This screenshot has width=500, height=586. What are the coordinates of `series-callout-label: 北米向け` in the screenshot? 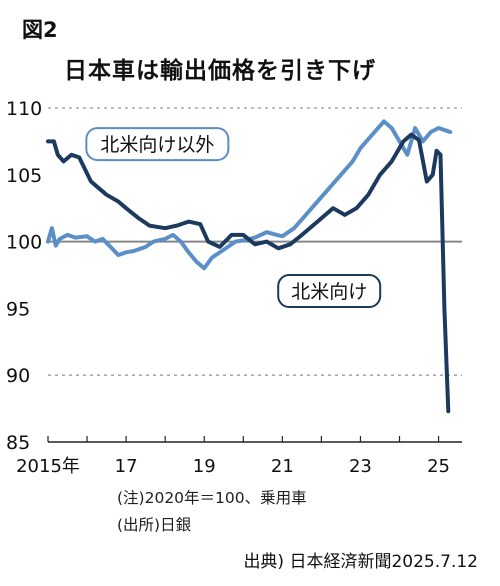 It's located at (329, 292).